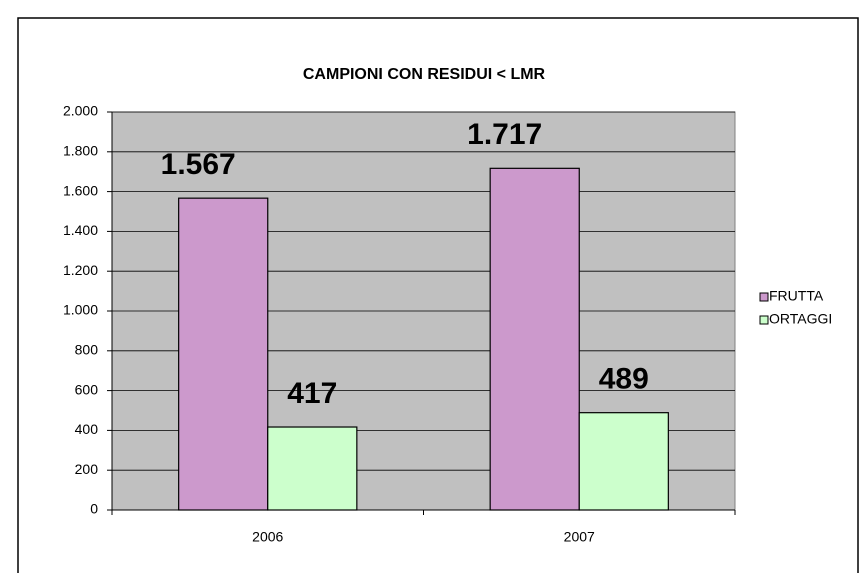 The width and height of the screenshot is (861, 573). Describe the element at coordinates (94, 509) in the screenshot. I see `y-tick-label: 0` at that location.